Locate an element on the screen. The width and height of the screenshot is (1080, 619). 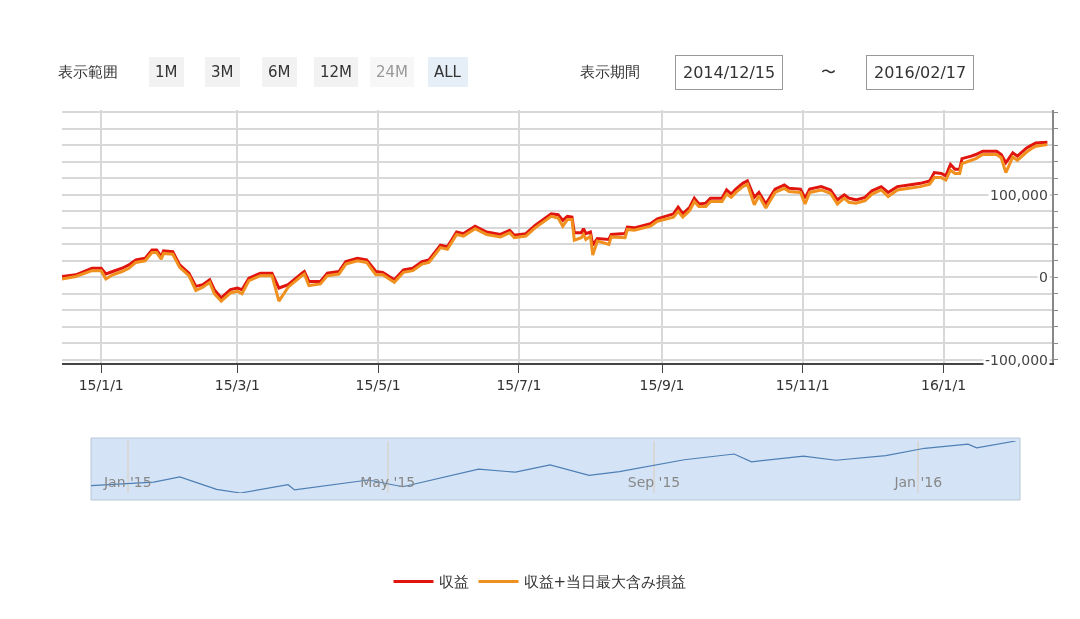
text: ALL is located at coordinates (448, 72).